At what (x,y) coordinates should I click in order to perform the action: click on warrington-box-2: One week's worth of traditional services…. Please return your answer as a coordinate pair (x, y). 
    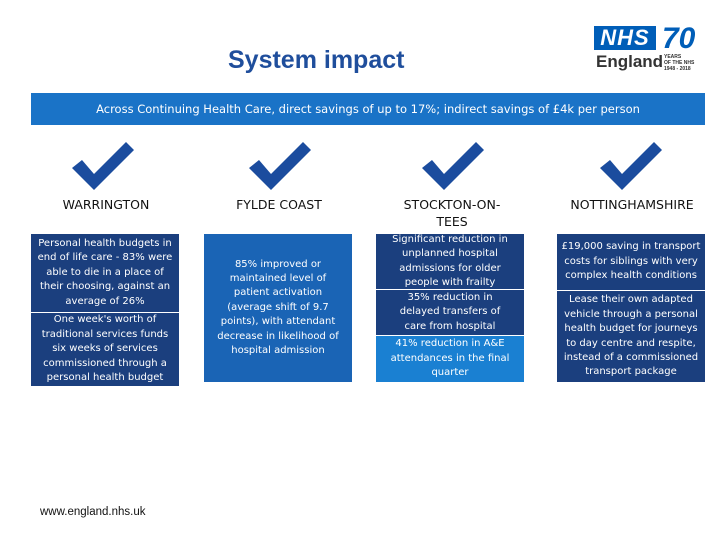
    Looking at the image, I should click on (105, 349).